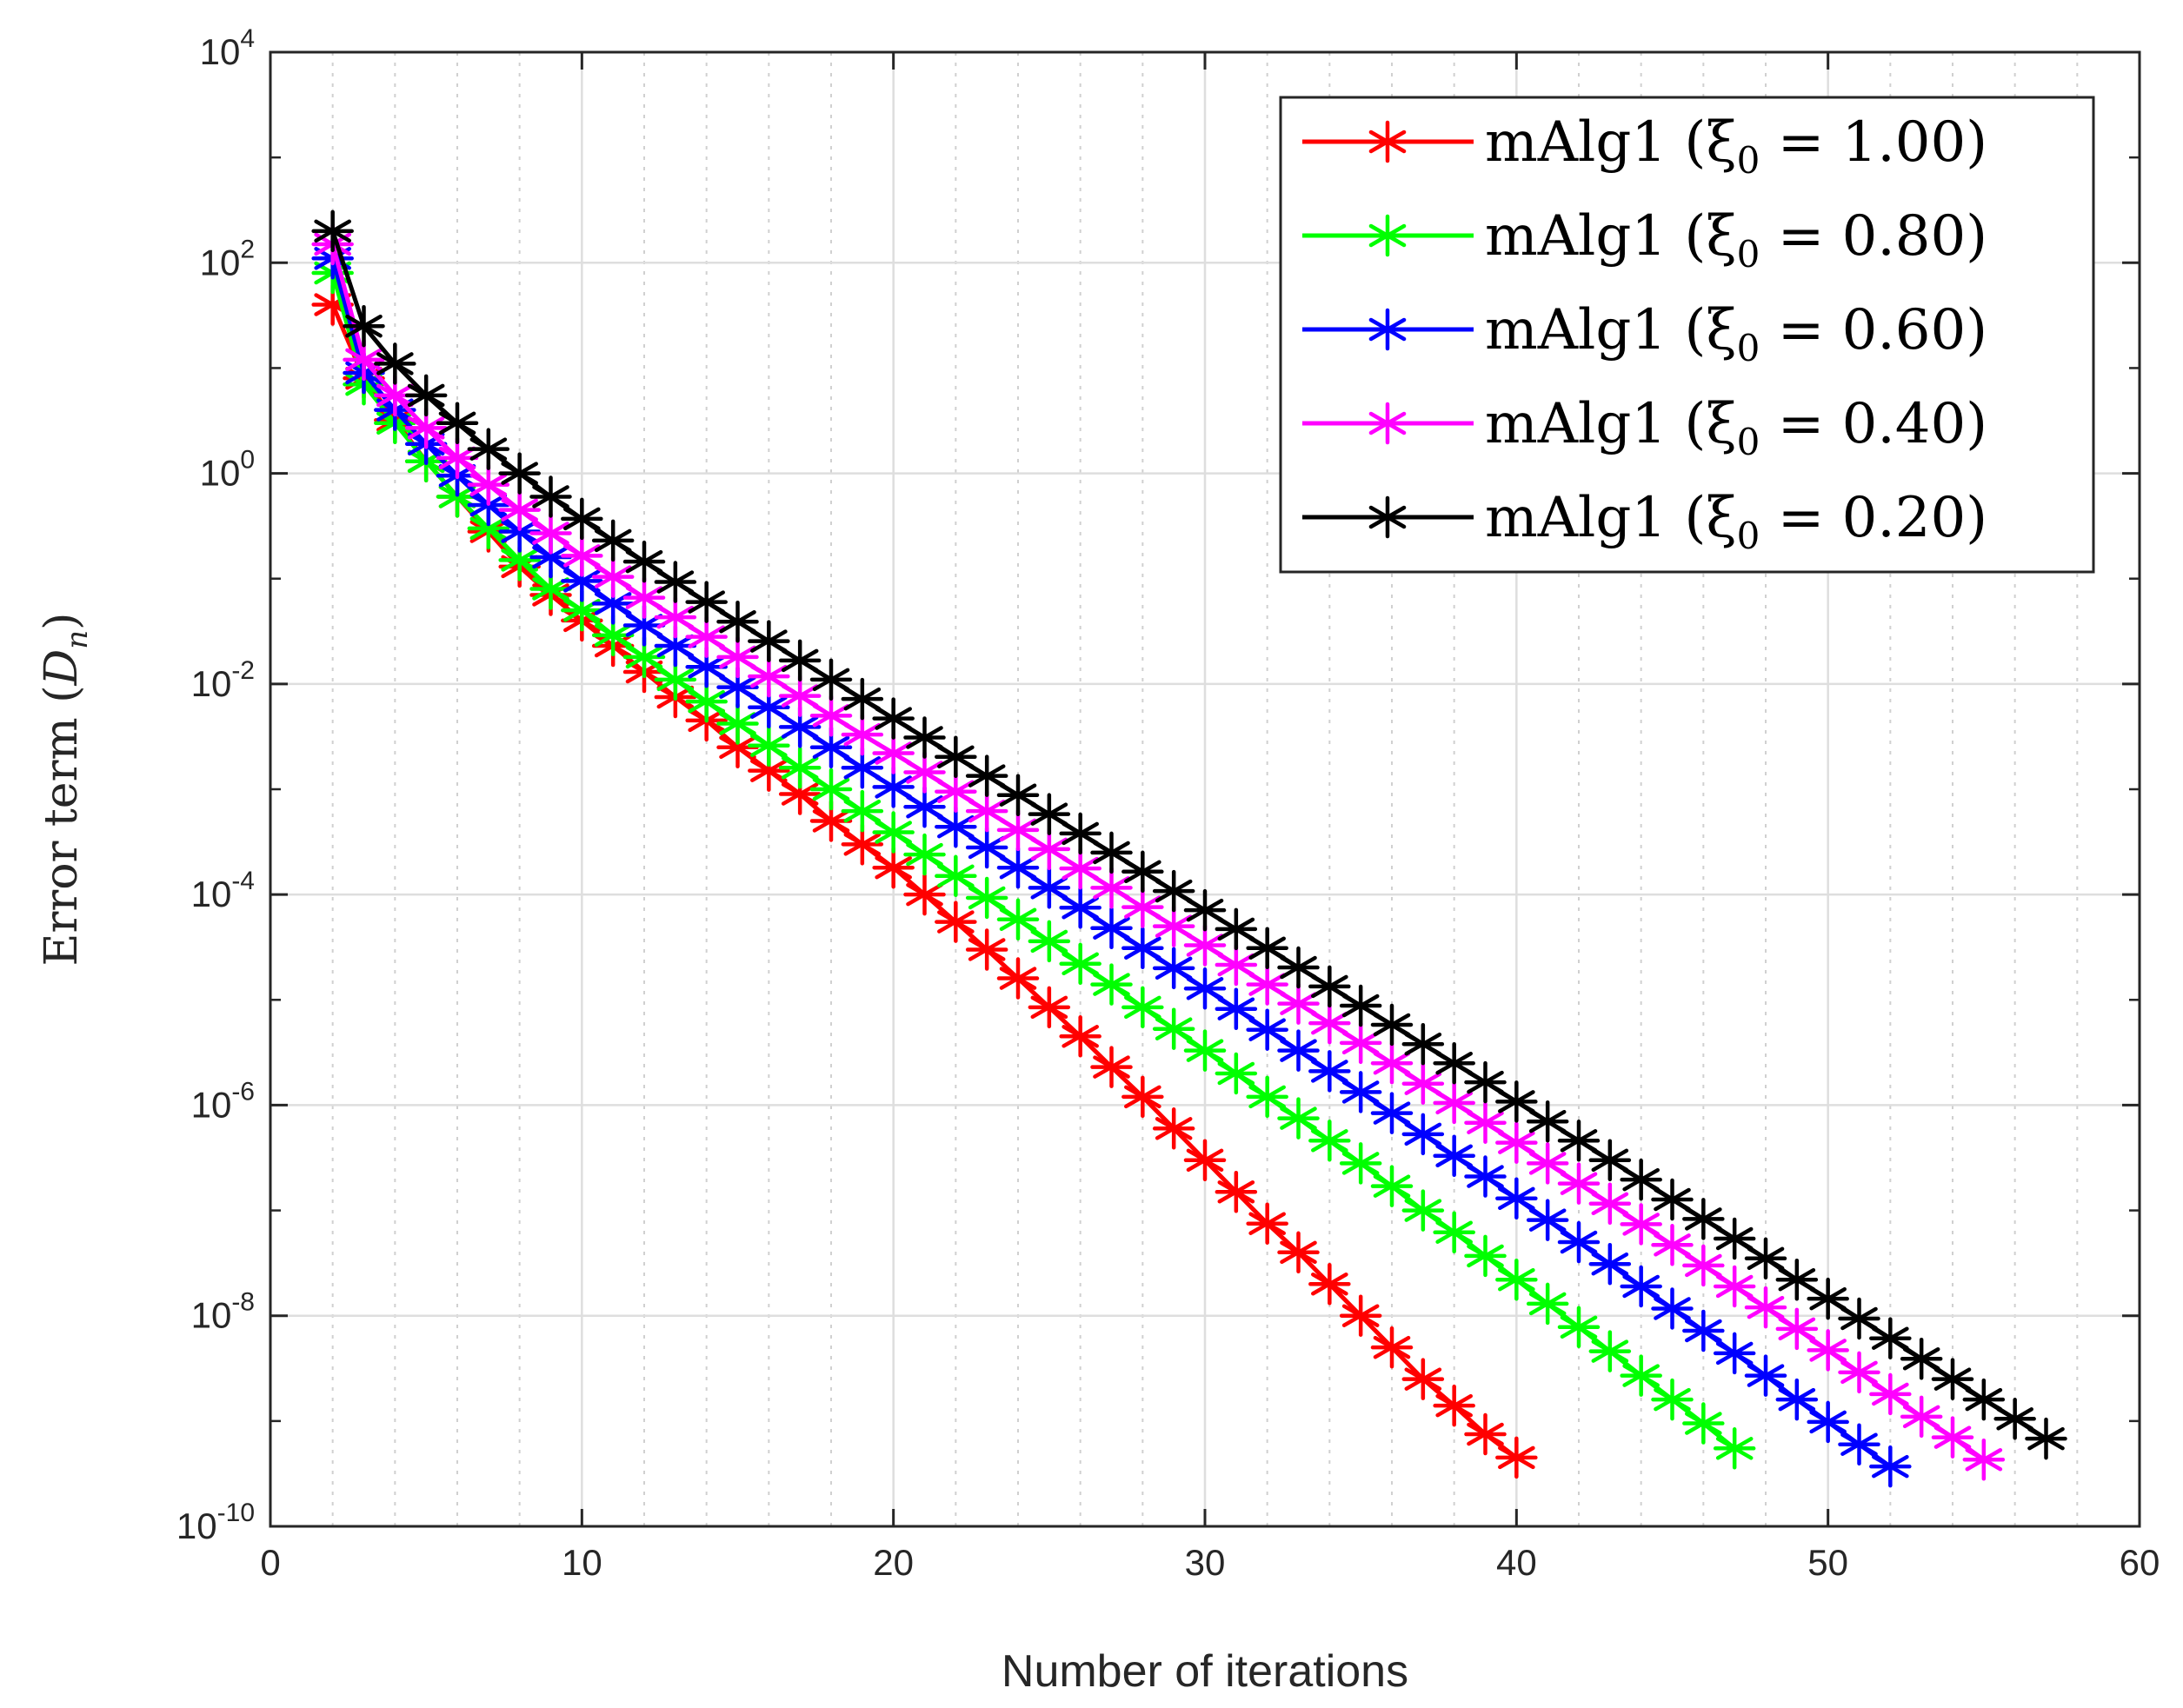 Image resolution: width=2183 pixels, height=1708 pixels. Describe the element at coordinates (1736, 240) in the screenshot. I see `legend-label: mAlg1 (ξ0 = 0.80)` at that location.